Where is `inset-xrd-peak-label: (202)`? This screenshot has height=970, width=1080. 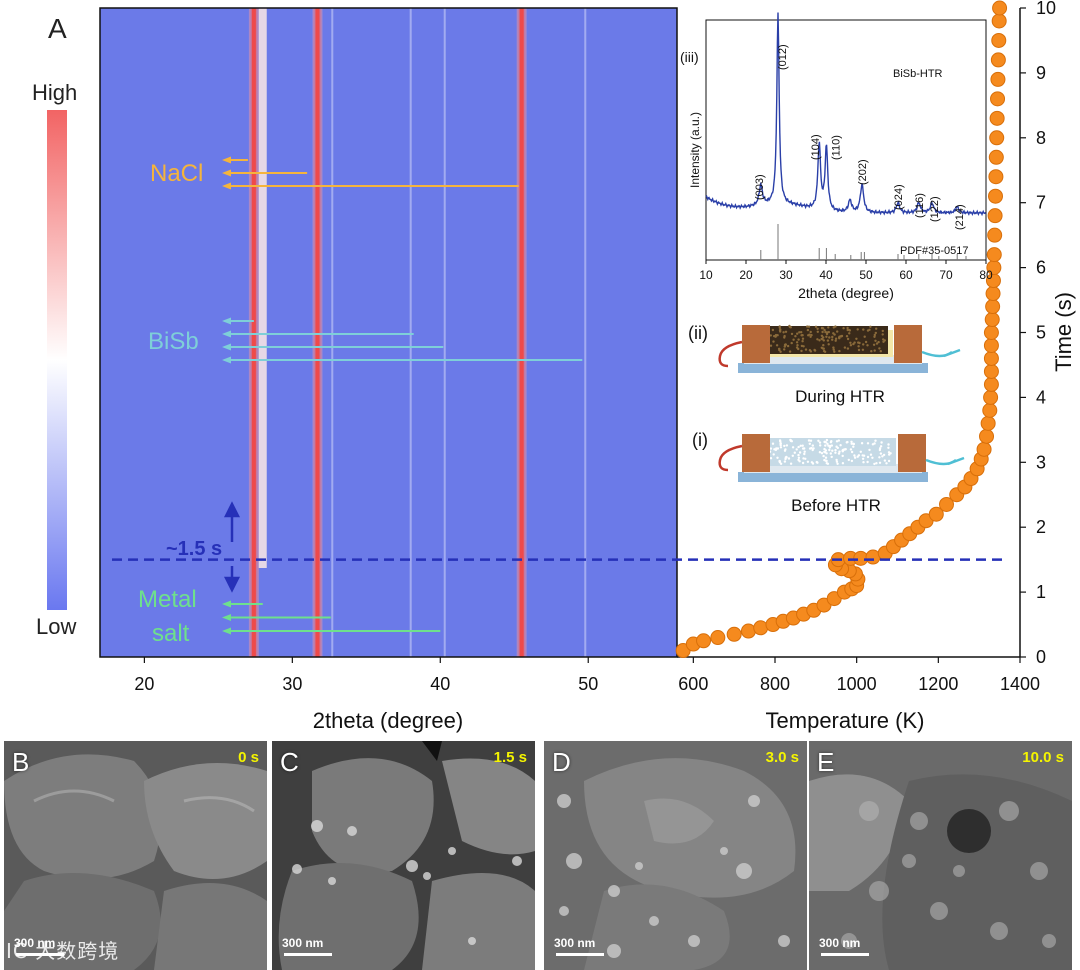 inset-xrd-peak-label: (202) is located at coordinates (863, 172).